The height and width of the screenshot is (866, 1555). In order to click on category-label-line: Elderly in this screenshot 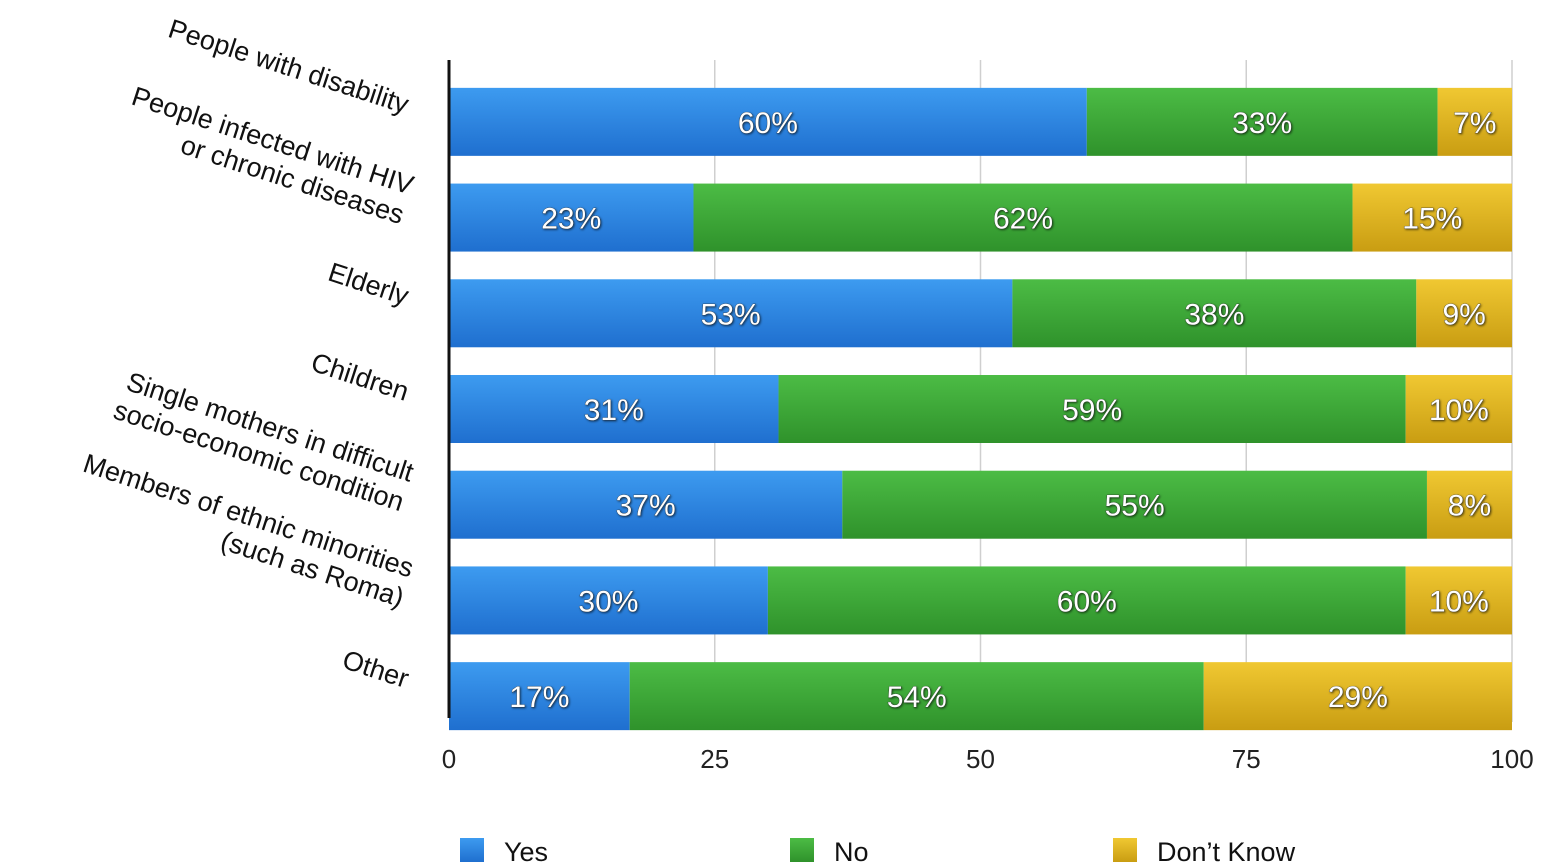, I will do `click(369, 284)`.